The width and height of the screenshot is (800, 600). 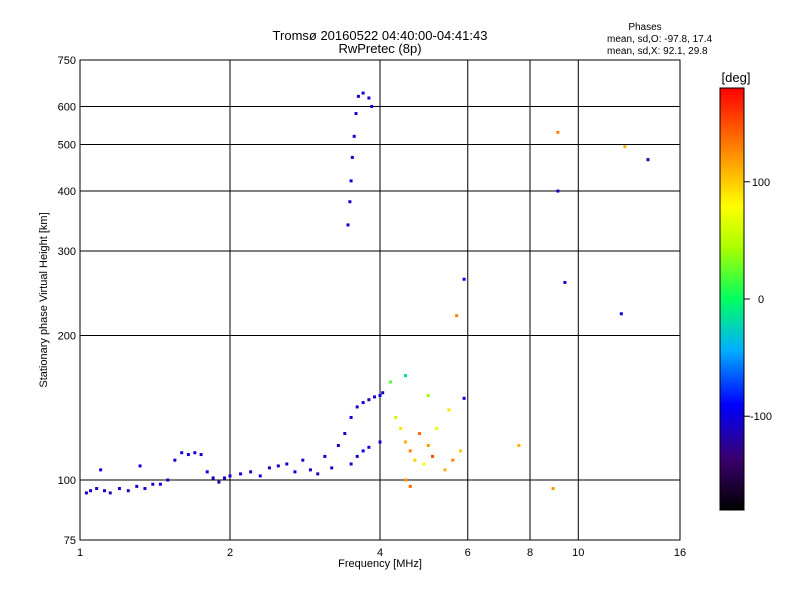 What do you see at coordinates (468, 553) in the screenshot?
I see `x-tick-label: 6` at bounding box center [468, 553].